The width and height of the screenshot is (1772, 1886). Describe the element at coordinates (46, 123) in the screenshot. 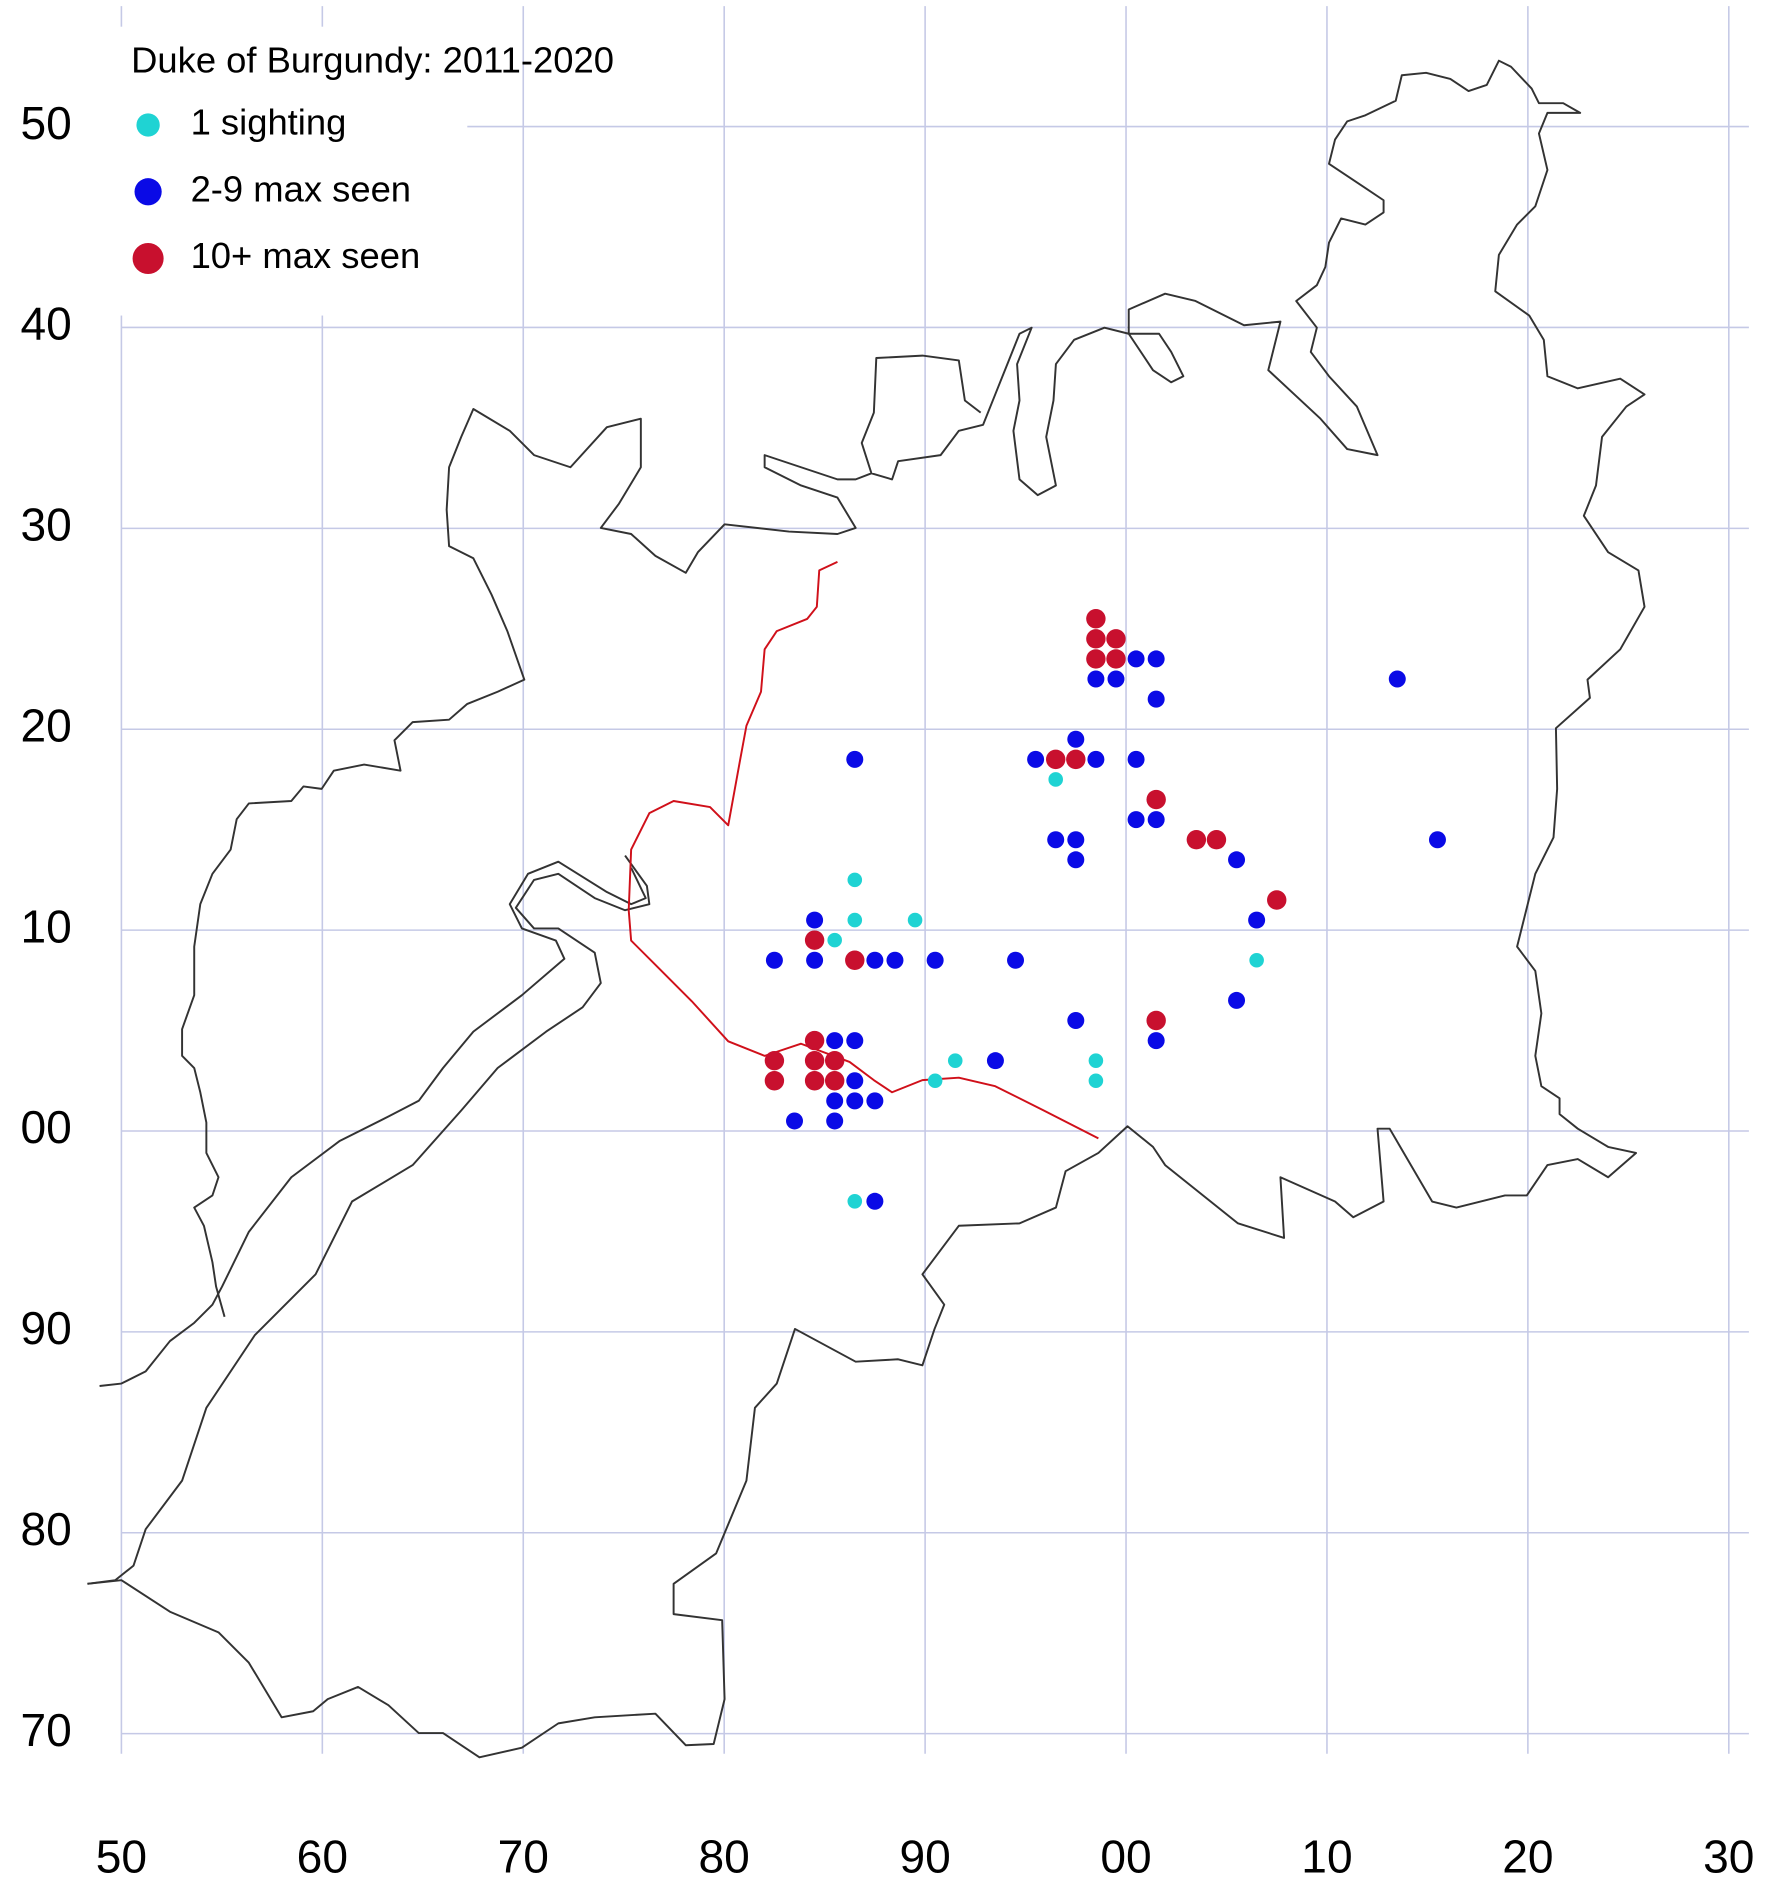

I see `y-tick-label: 50` at that location.